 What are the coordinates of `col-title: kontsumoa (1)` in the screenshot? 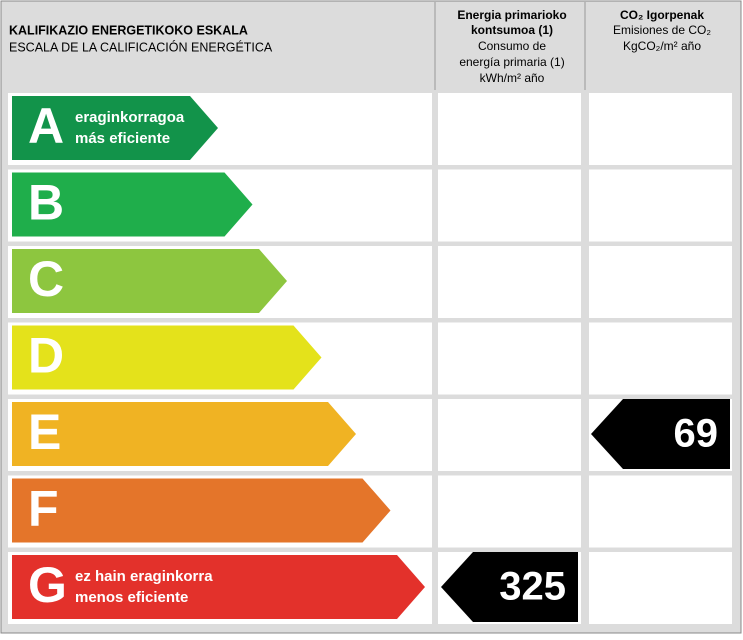 It's located at (512, 30).